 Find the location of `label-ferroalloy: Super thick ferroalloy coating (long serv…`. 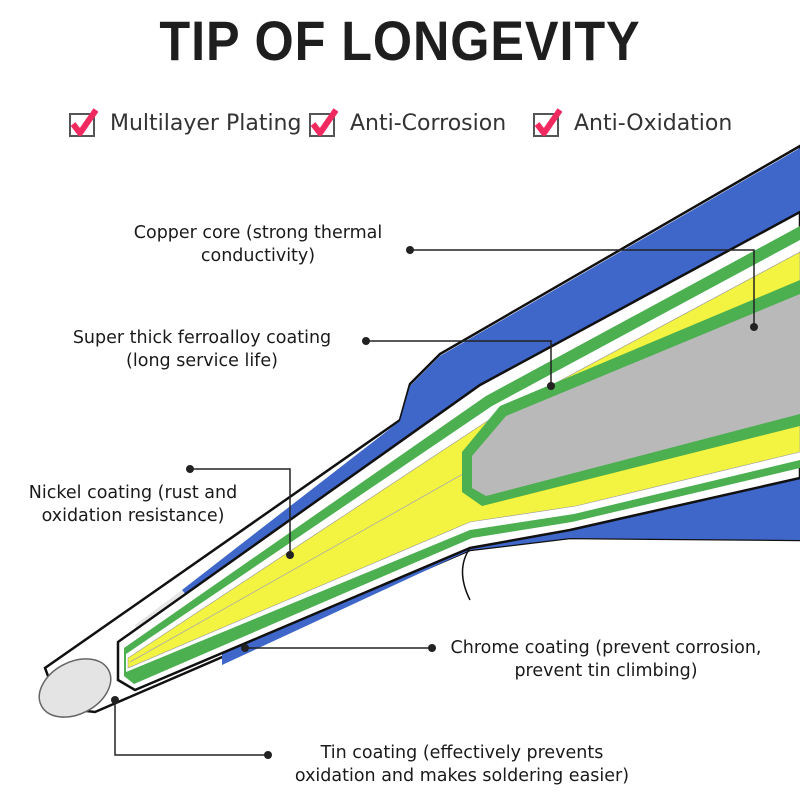

label-ferroalloy: Super thick ferroalloy coating (long serv… is located at coordinates (202, 349).